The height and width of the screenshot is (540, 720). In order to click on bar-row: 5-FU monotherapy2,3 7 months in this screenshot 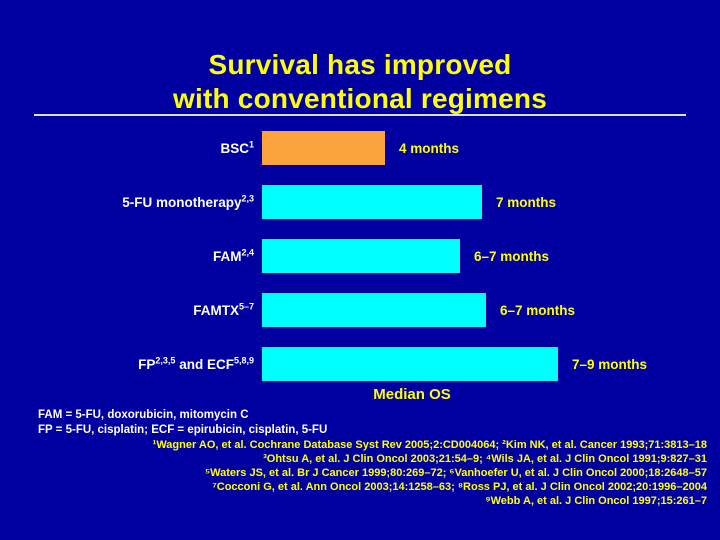, I will do `click(360, 202)`.